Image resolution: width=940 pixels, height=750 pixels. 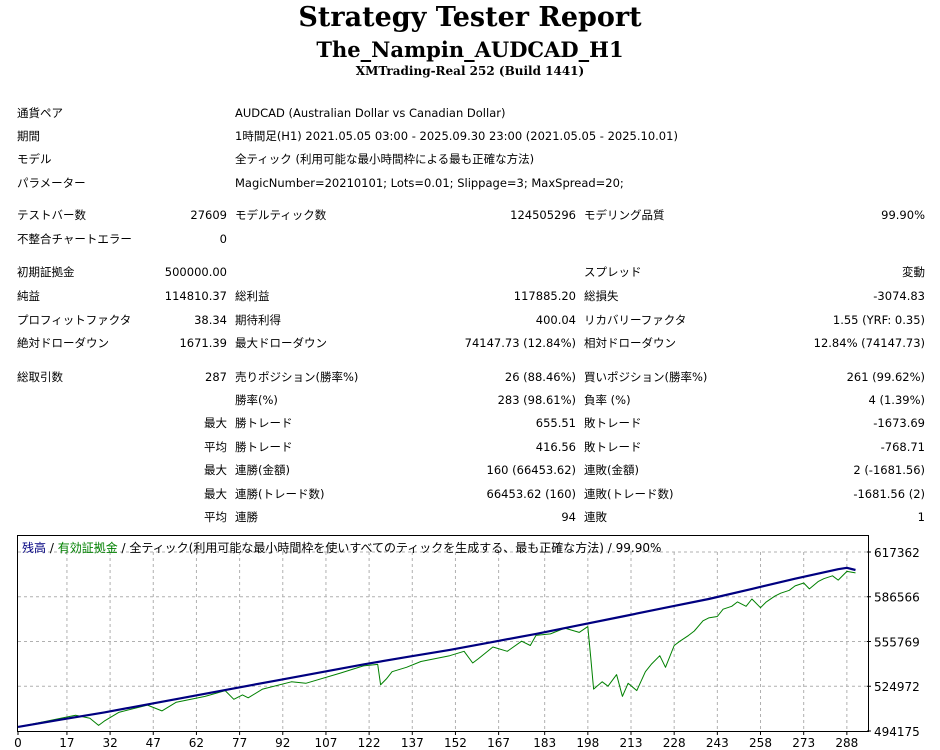 I want to click on avg-cons-losses-label: 連敗, so click(x=595, y=517).